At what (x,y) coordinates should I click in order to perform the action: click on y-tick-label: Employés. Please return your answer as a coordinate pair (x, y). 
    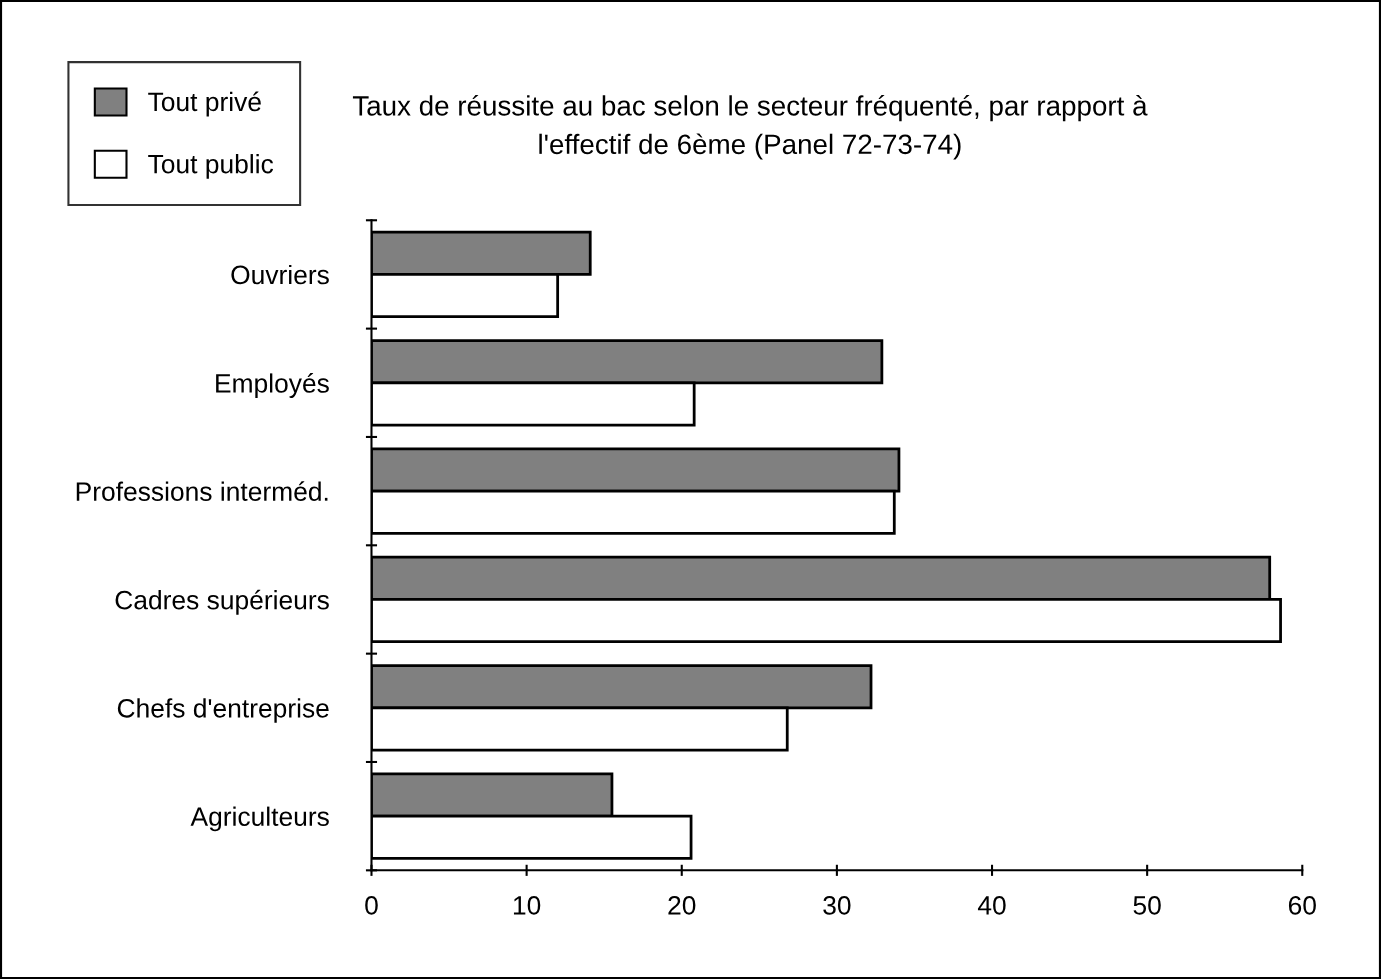
    Looking at the image, I should click on (272, 385).